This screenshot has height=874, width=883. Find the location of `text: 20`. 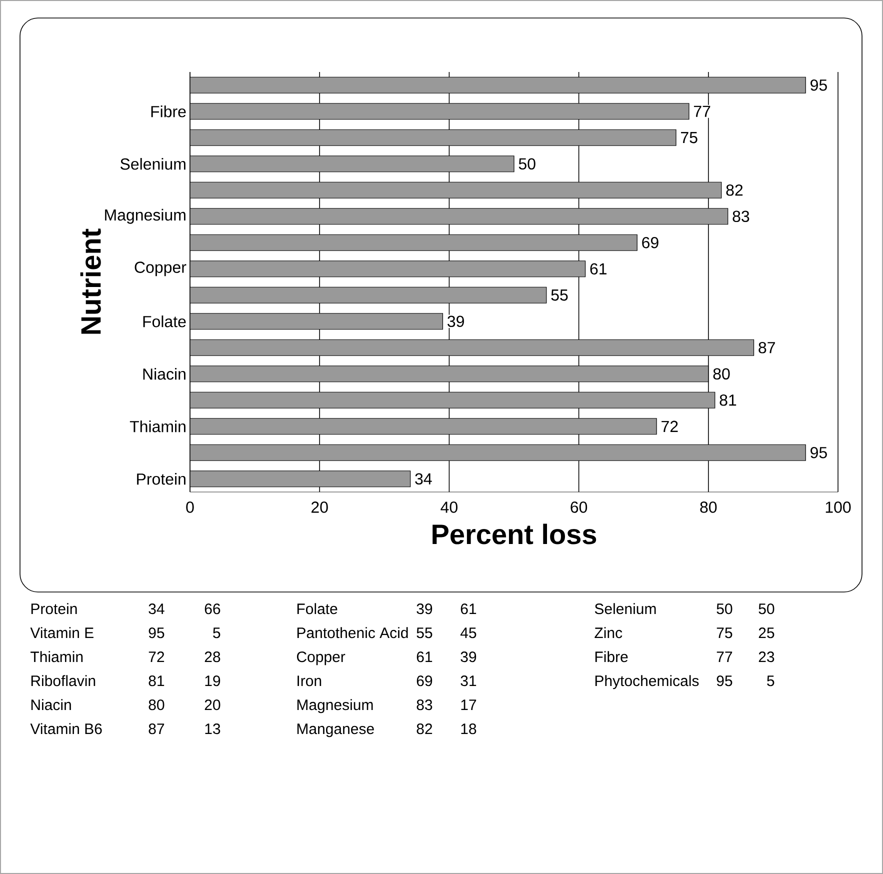

text: 20 is located at coordinates (212, 705).